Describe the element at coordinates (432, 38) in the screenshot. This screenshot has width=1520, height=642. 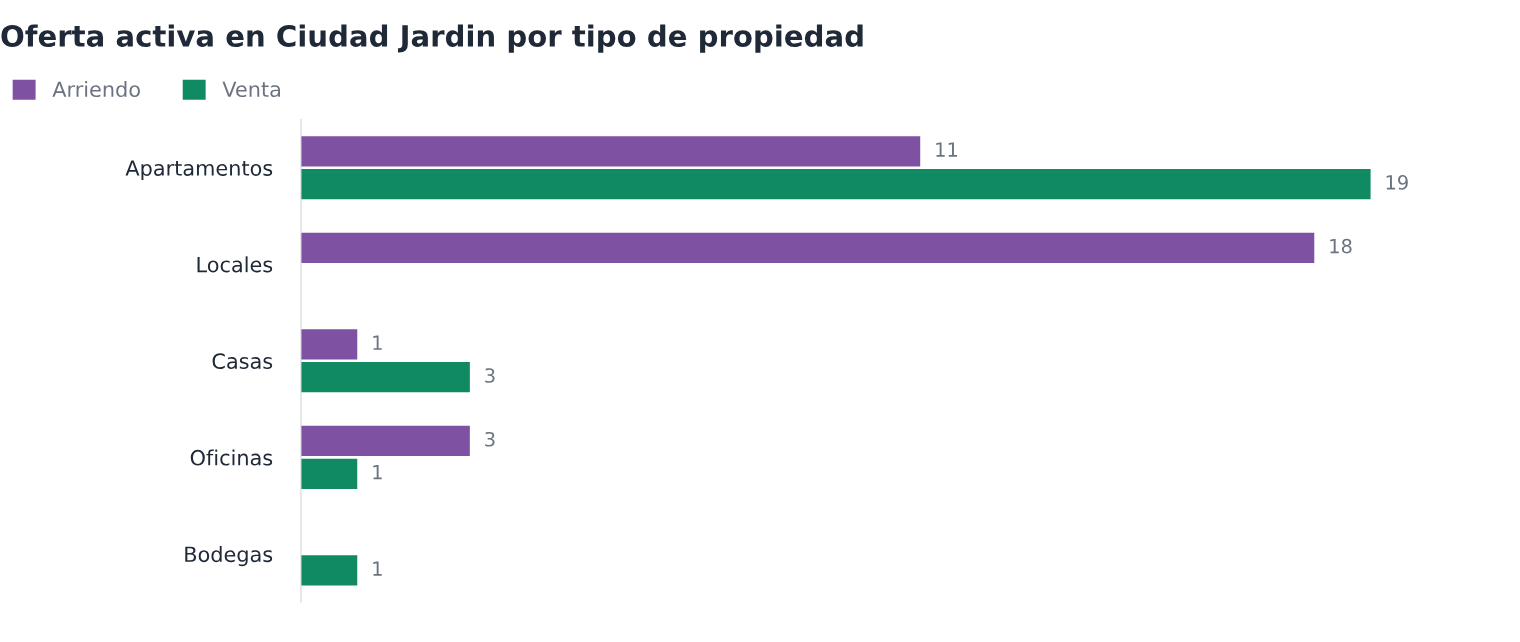
I see `chart-title: Oferta activa en Ciudad Jardin por tipo de propiedad` at that location.